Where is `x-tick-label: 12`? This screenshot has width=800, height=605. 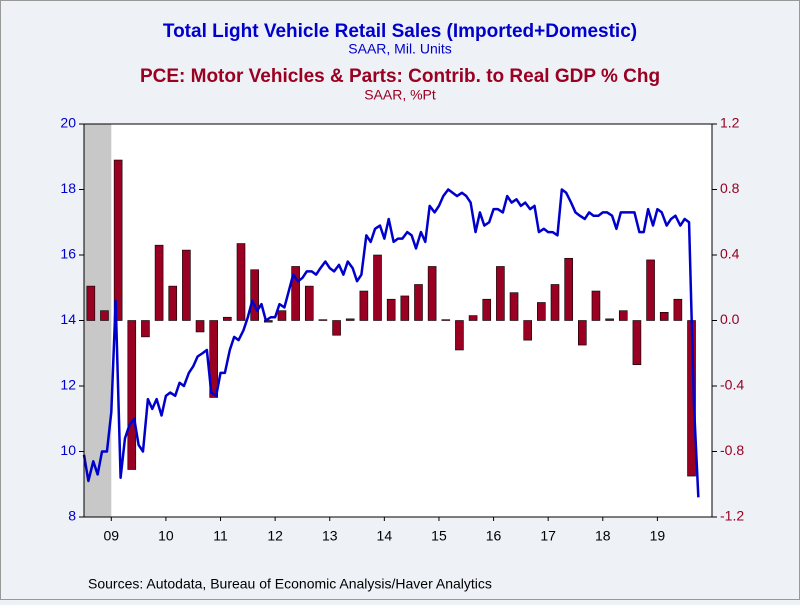 x-tick-label: 12 is located at coordinates (275, 536).